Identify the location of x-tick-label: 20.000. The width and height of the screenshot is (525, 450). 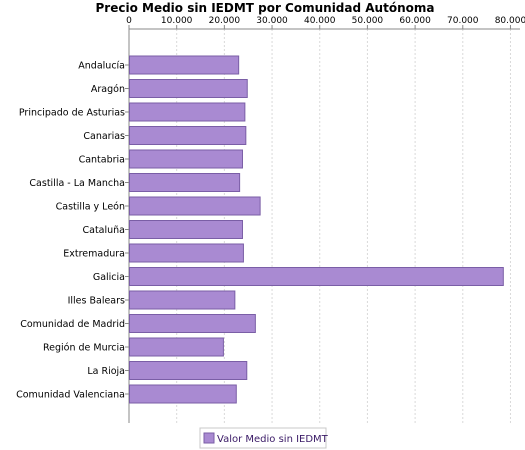
(225, 21).